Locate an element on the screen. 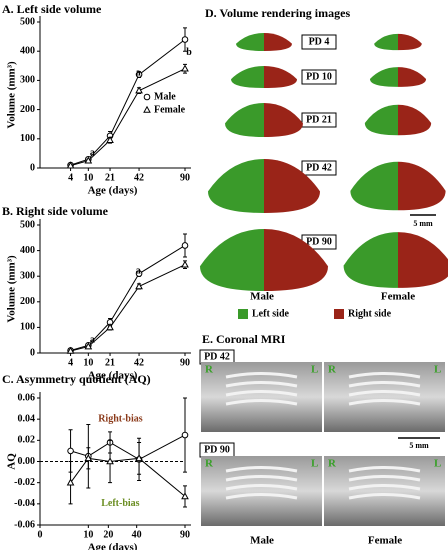  row-label: PD 4 is located at coordinates (319, 41).